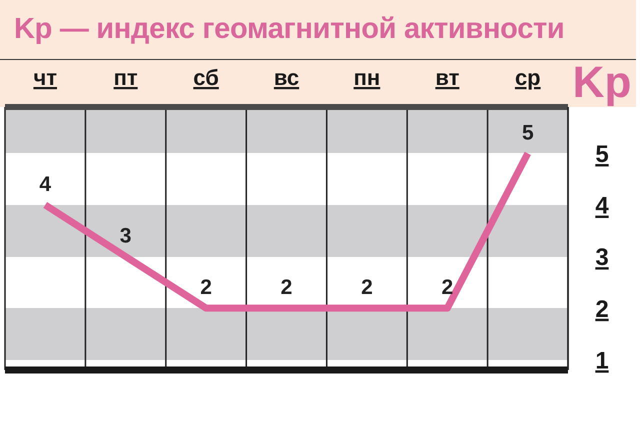  What do you see at coordinates (602, 258) in the screenshot?
I see `y-tick-label: 3` at bounding box center [602, 258].